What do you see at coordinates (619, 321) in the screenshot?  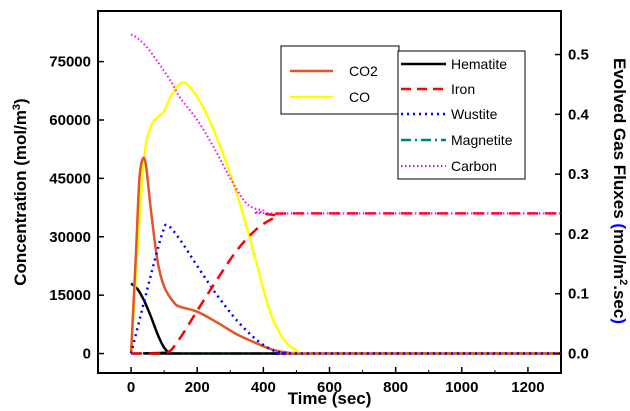 I see `y-right-title-paren-close: )` at bounding box center [619, 321].